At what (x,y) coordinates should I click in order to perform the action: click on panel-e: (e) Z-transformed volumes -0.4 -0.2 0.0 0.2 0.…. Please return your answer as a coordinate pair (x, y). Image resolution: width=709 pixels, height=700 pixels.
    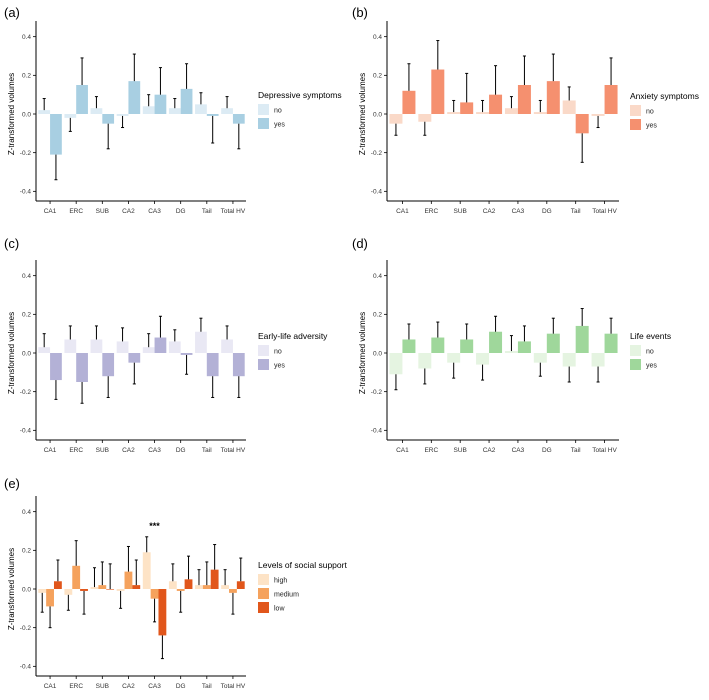
    Looking at the image, I should click on (175, 583).